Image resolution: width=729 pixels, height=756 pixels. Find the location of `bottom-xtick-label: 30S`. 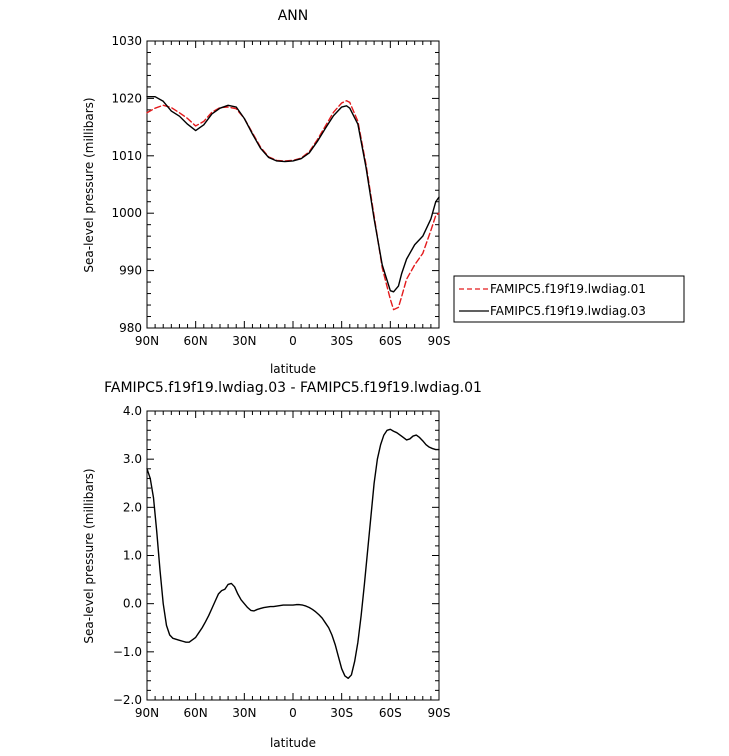

bottom-xtick-label: 30S is located at coordinates (341, 713).